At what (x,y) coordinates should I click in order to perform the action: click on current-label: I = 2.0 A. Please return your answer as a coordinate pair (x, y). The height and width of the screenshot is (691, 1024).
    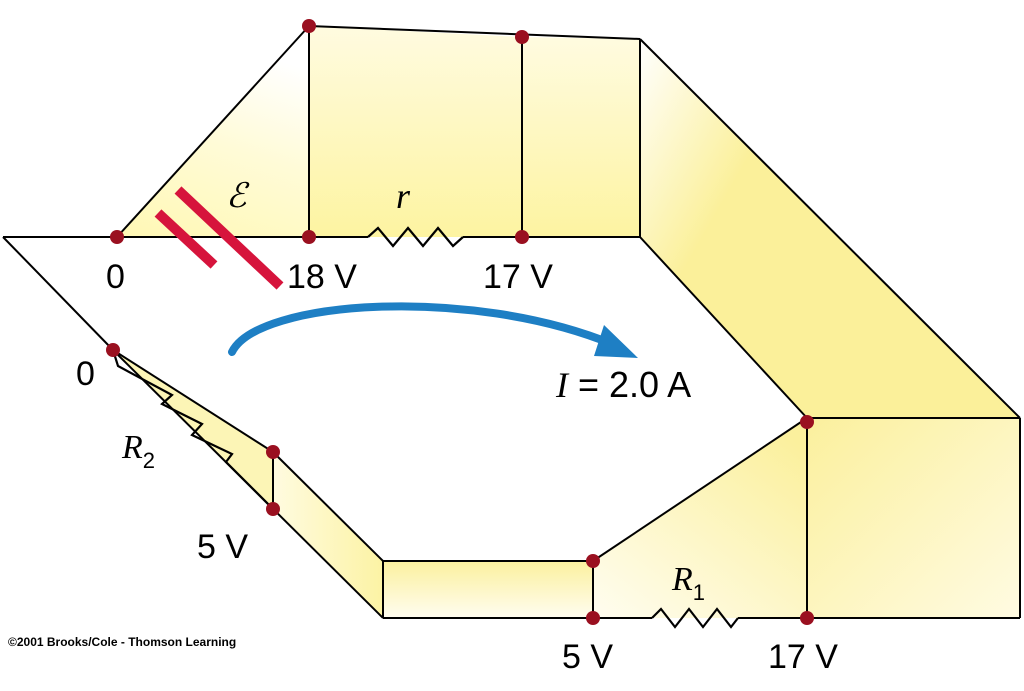
    Looking at the image, I should click on (623, 384).